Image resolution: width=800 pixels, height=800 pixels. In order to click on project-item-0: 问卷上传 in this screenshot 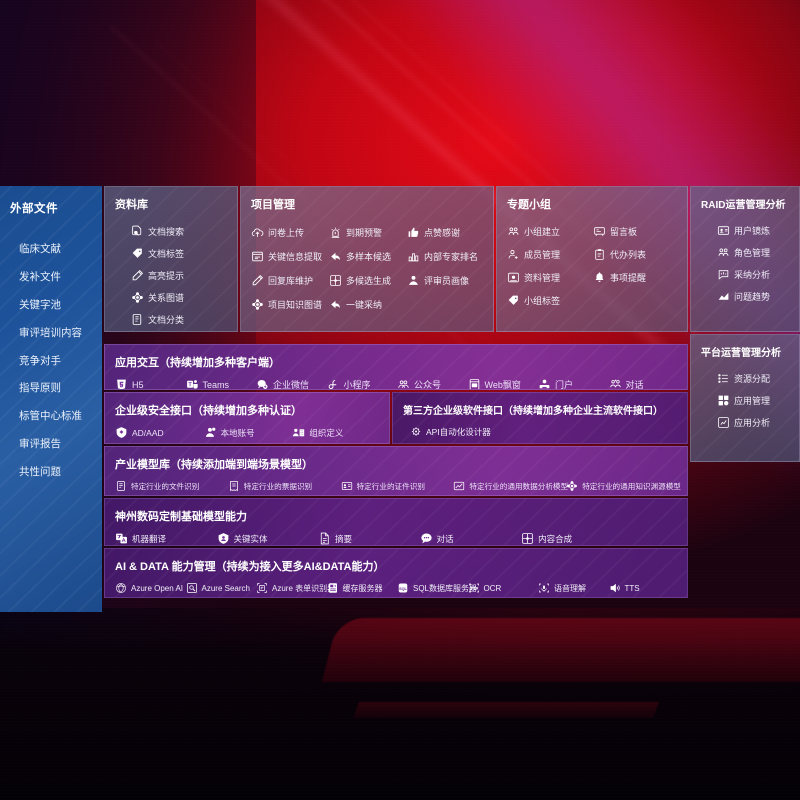, I will do `click(290, 232)`.